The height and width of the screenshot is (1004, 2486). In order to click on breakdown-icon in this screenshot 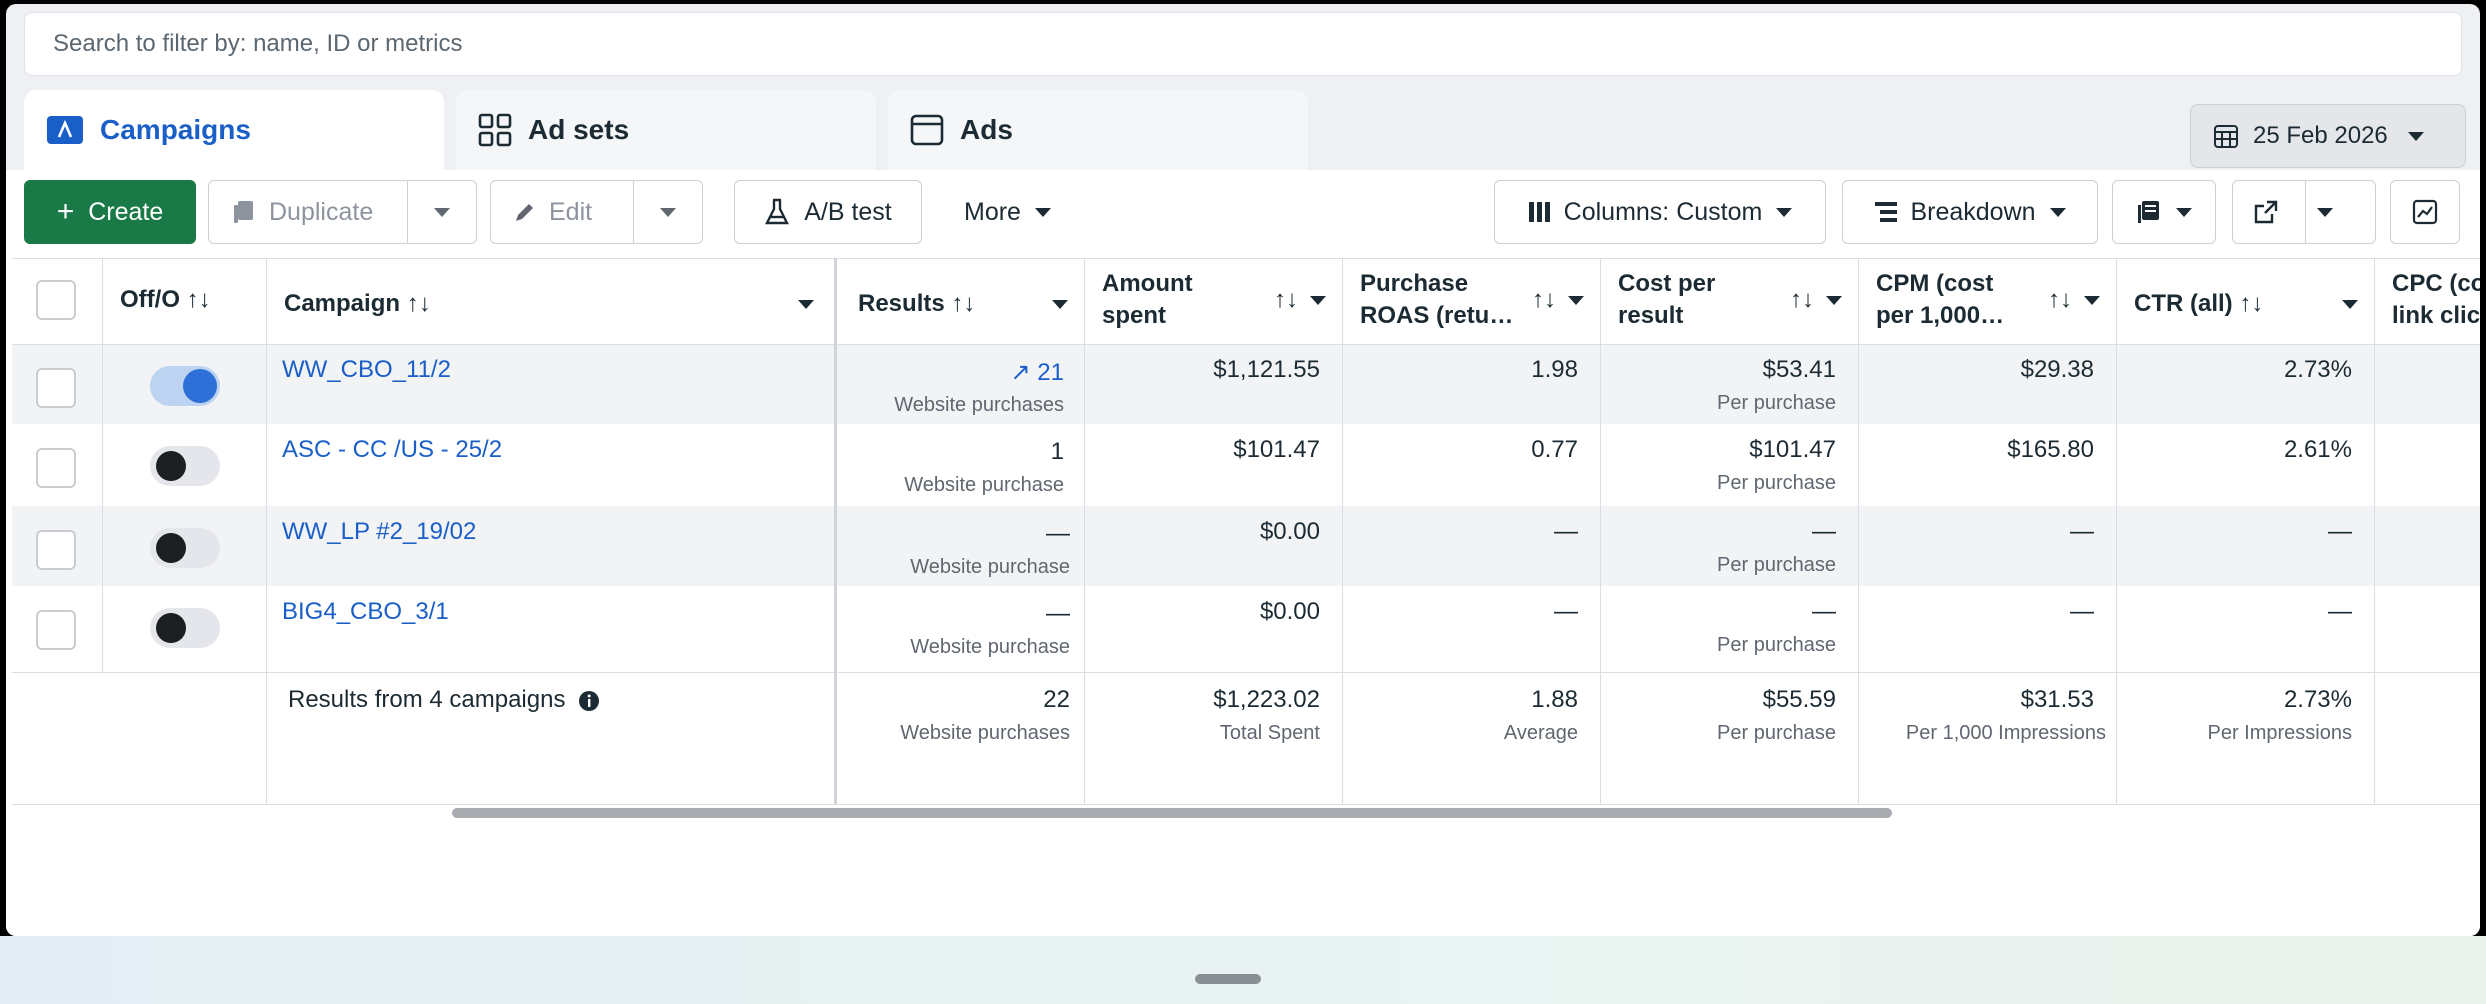, I will do `click(1886, 212)`.